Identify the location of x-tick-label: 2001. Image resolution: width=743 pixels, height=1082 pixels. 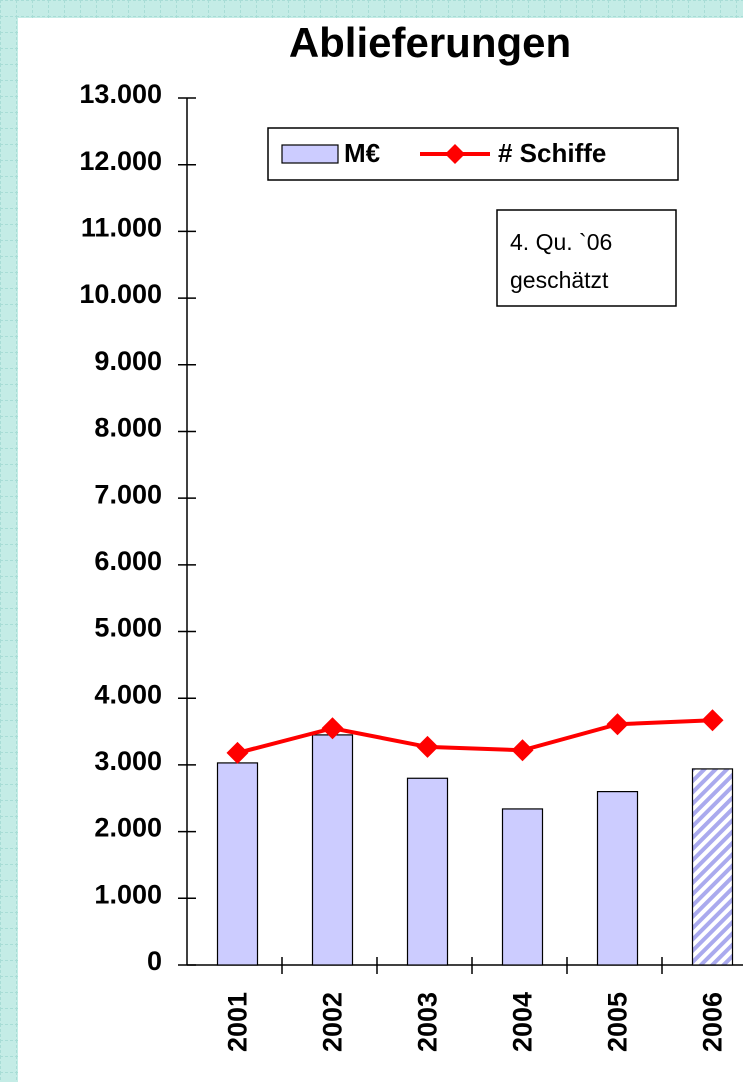
(238, 1022).